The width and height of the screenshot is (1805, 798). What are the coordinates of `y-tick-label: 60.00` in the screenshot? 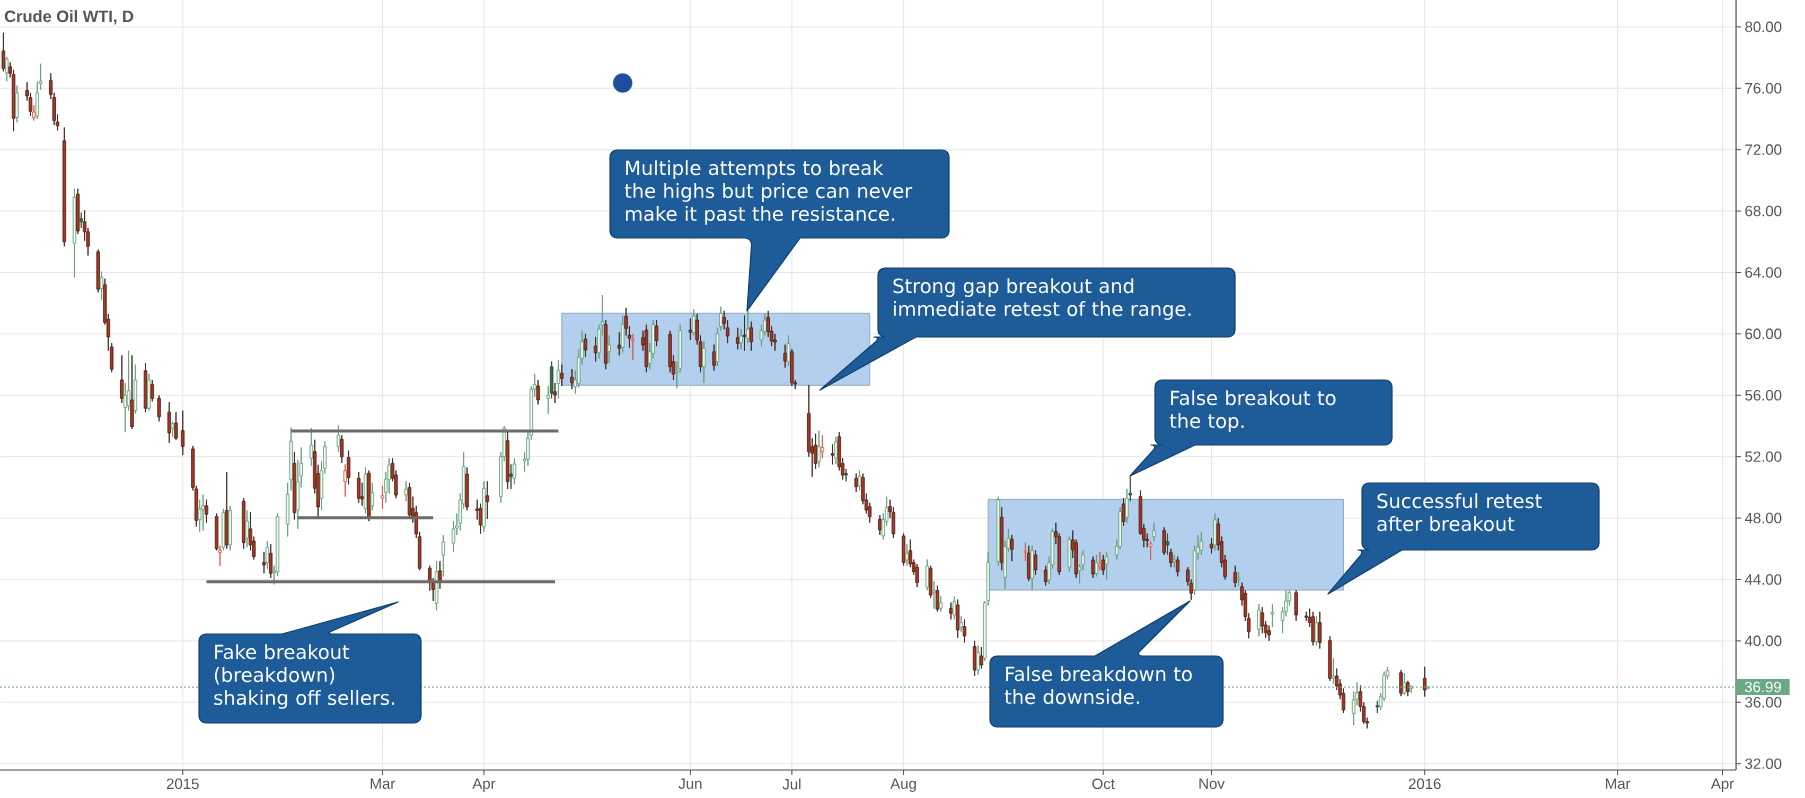 It's located at (1763, 334).